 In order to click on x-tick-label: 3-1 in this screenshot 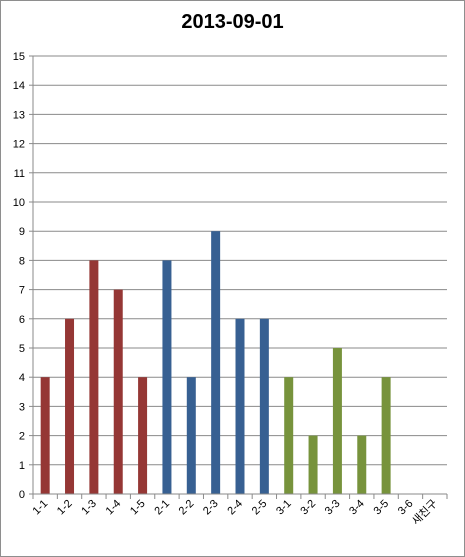, I will do `click(284, 508)`.